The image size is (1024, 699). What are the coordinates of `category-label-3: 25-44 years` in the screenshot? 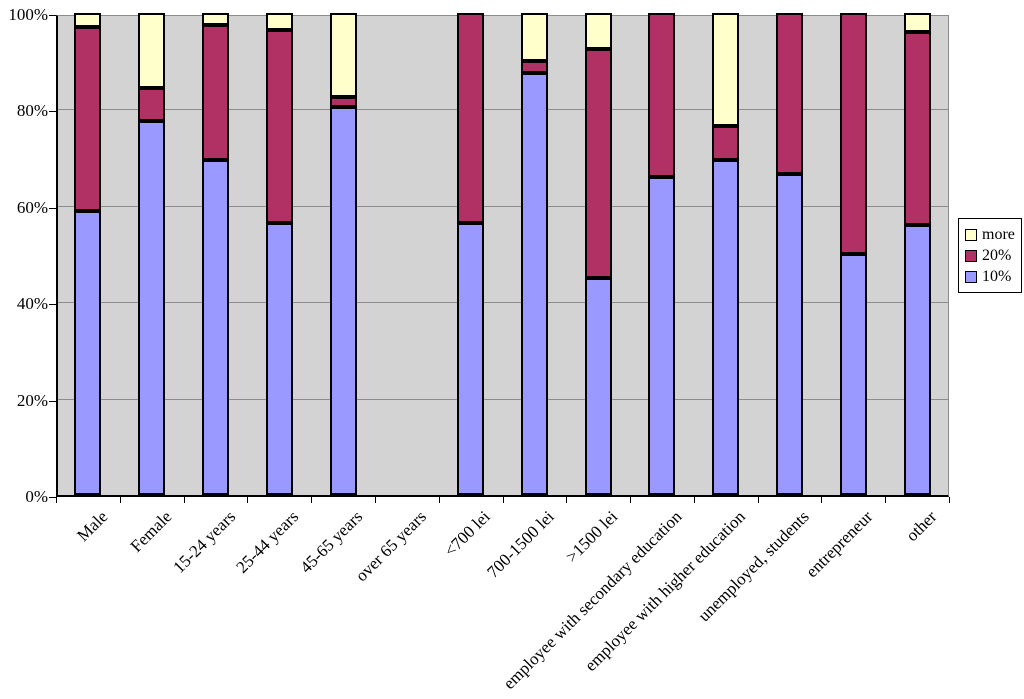 It's located at (267, 542).